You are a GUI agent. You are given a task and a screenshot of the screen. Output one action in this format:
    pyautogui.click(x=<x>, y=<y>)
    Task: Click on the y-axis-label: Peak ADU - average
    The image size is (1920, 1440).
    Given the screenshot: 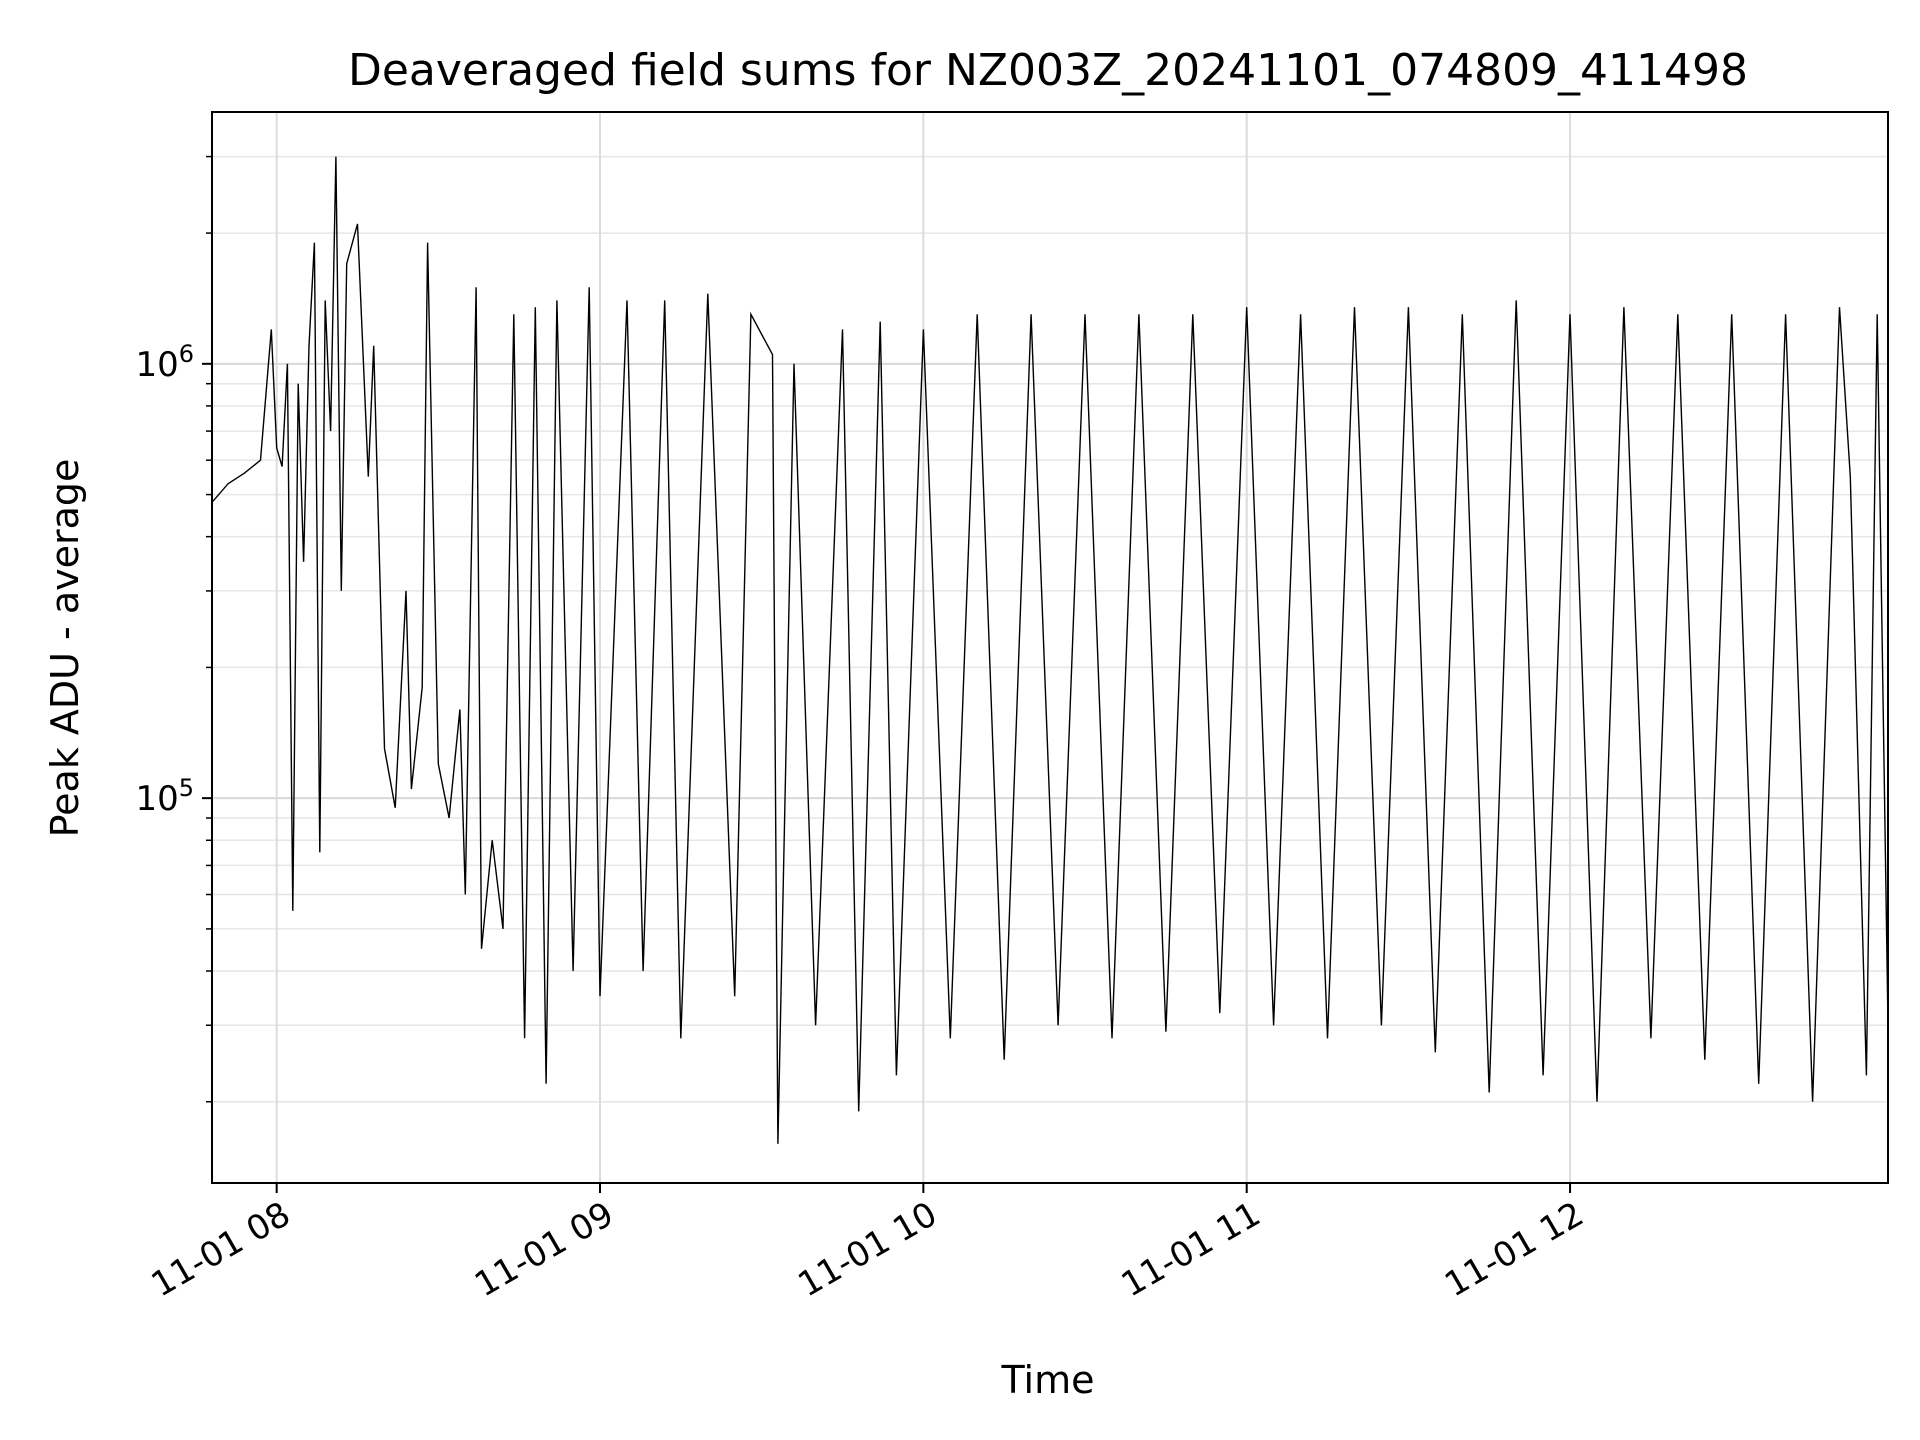 What is the action you would take?
    pyautogui.click(x=65, y=648)
    